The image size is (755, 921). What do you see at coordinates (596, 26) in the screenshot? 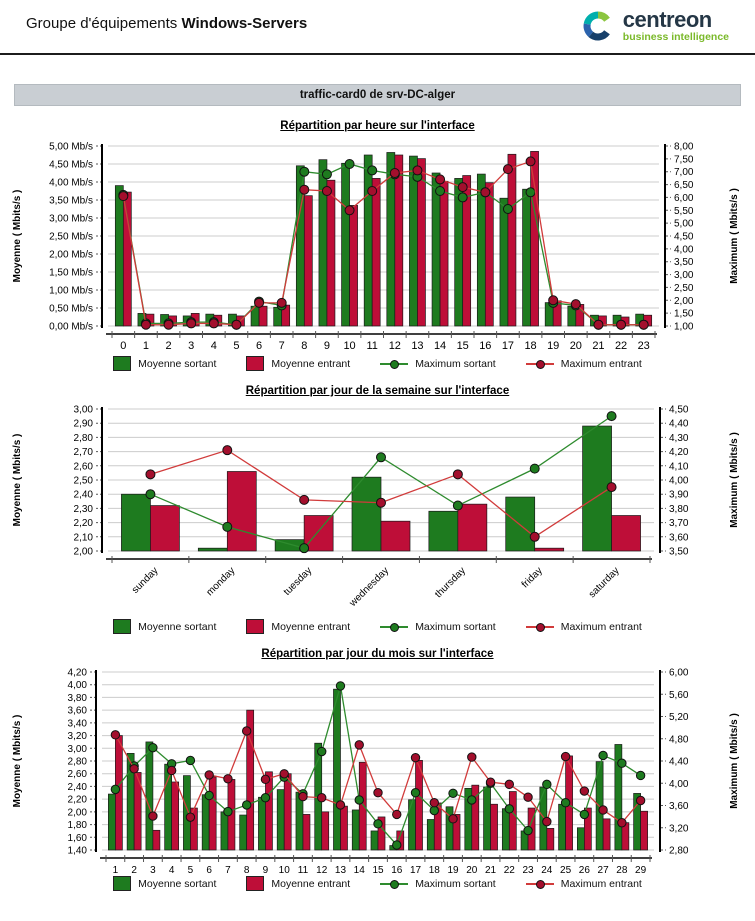
I see `centreon-logo-icon` at bounding box center [596, 26].